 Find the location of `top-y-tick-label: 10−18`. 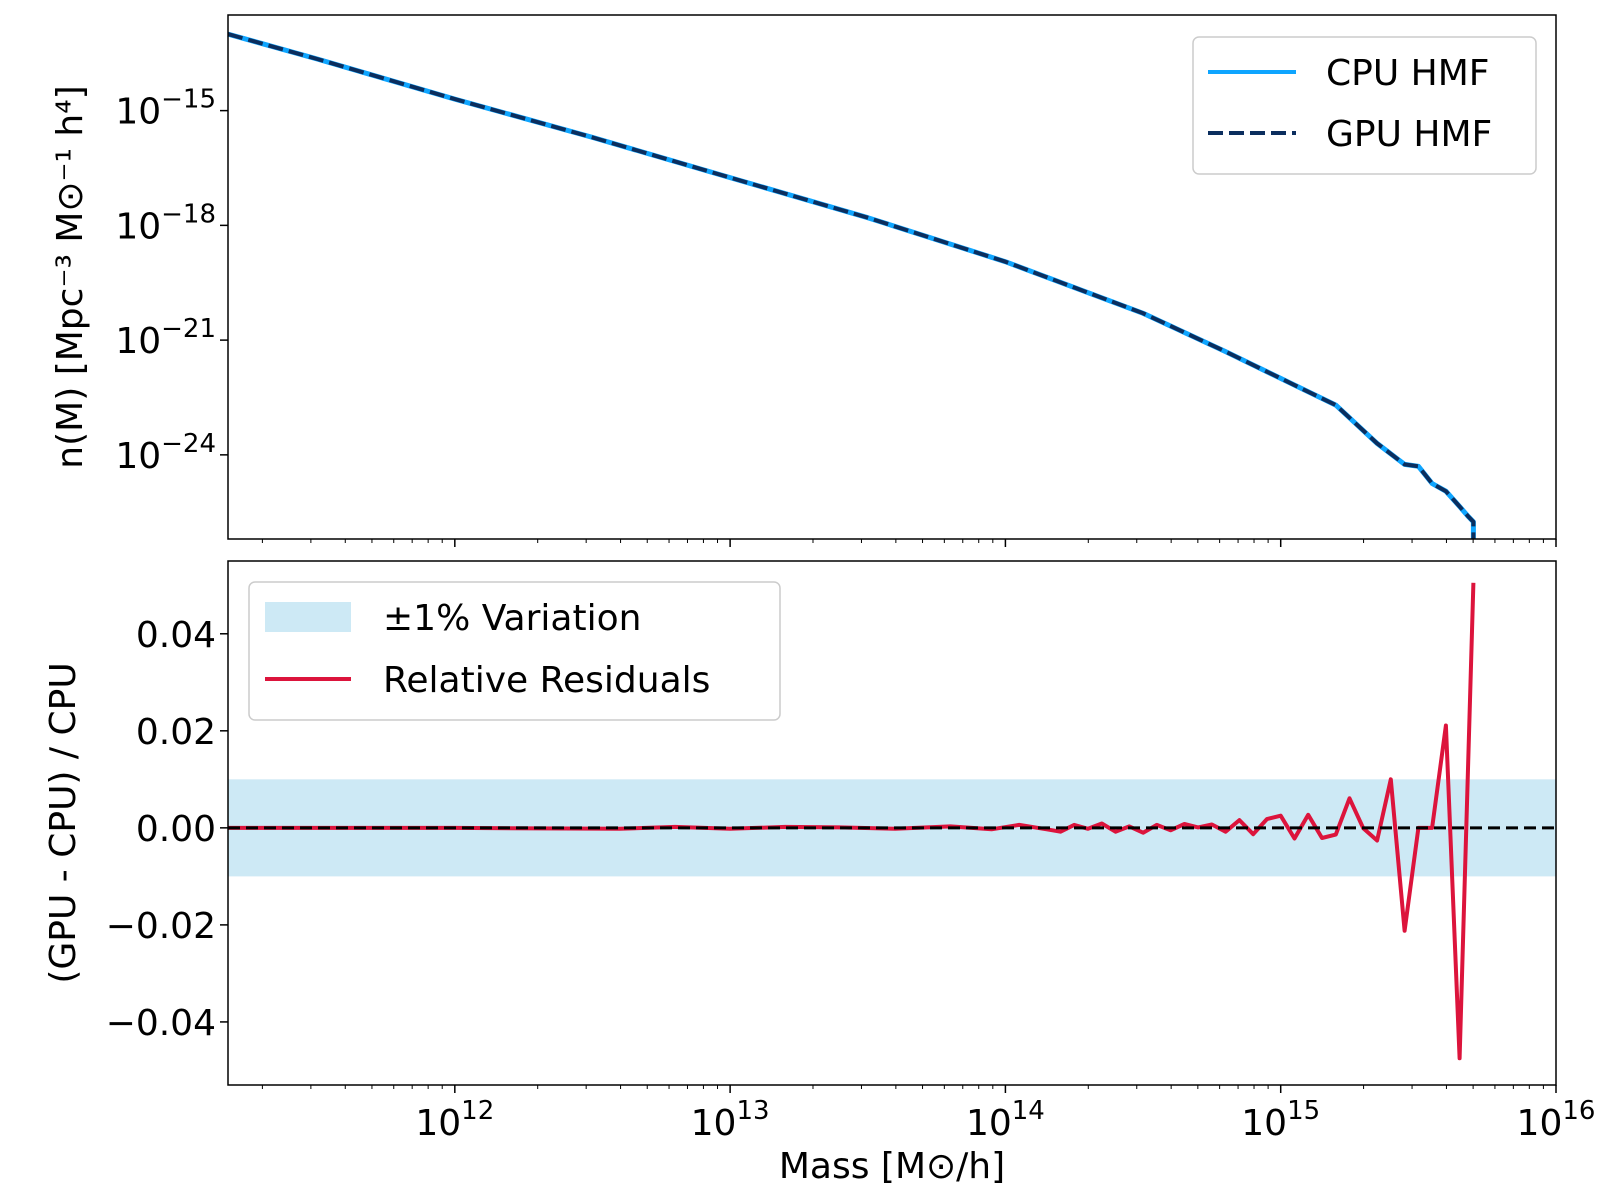

top-y-tick-label: 10−18 is located at coordinates (165, 223).